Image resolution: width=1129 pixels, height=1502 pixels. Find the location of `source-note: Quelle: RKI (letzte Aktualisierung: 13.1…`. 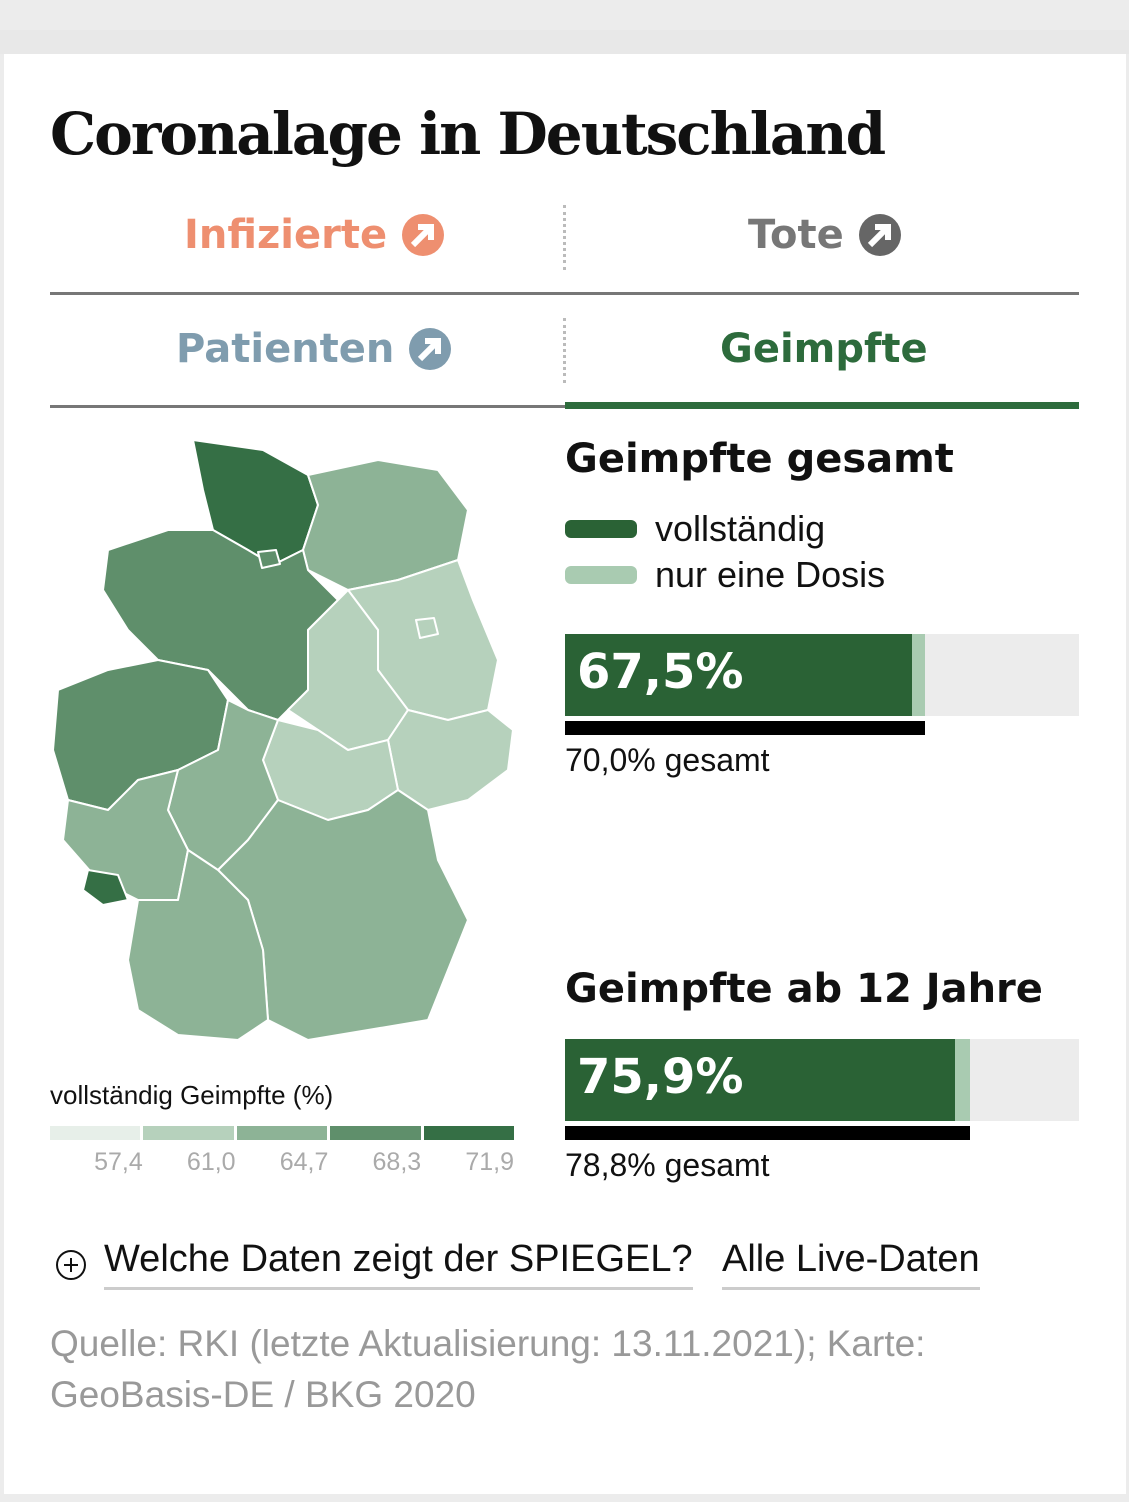

source-note: Quelle: RKI (letzte Aktualisierung: 13.1… is located at coordinates (488, 1369).